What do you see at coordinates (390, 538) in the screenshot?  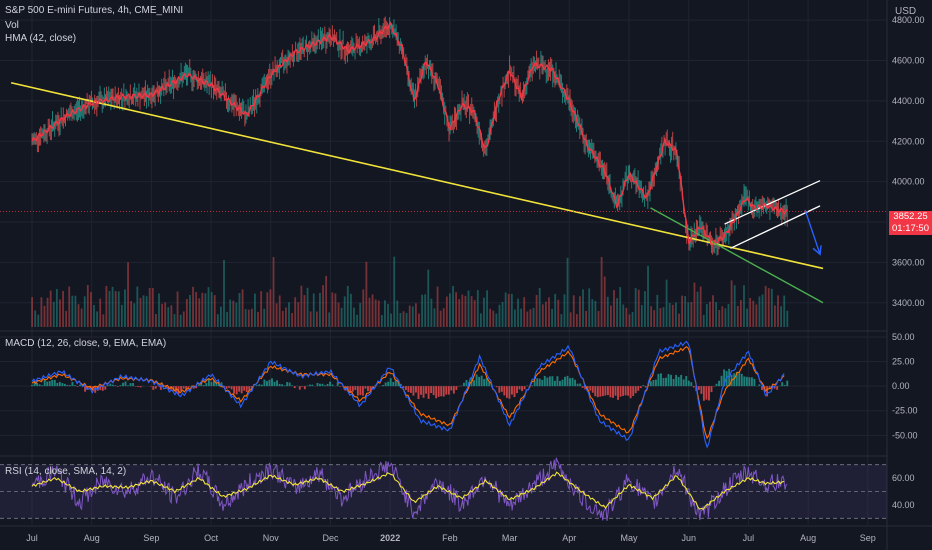 I see `time-axis-tick: 2022` at bounding box center [390, 538].